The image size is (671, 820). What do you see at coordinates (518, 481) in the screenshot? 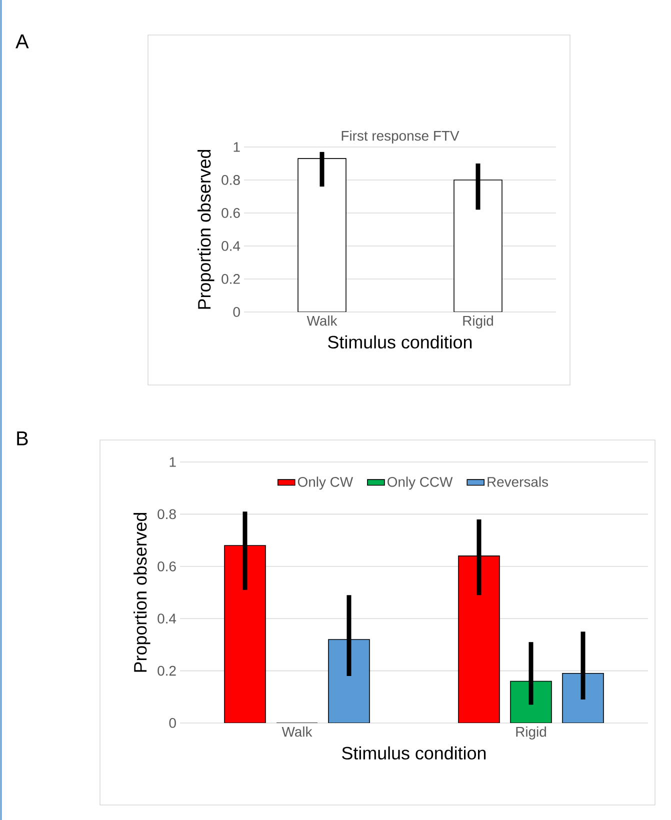
I see `legend-label: Reversals` at bounding box center [518, 481].